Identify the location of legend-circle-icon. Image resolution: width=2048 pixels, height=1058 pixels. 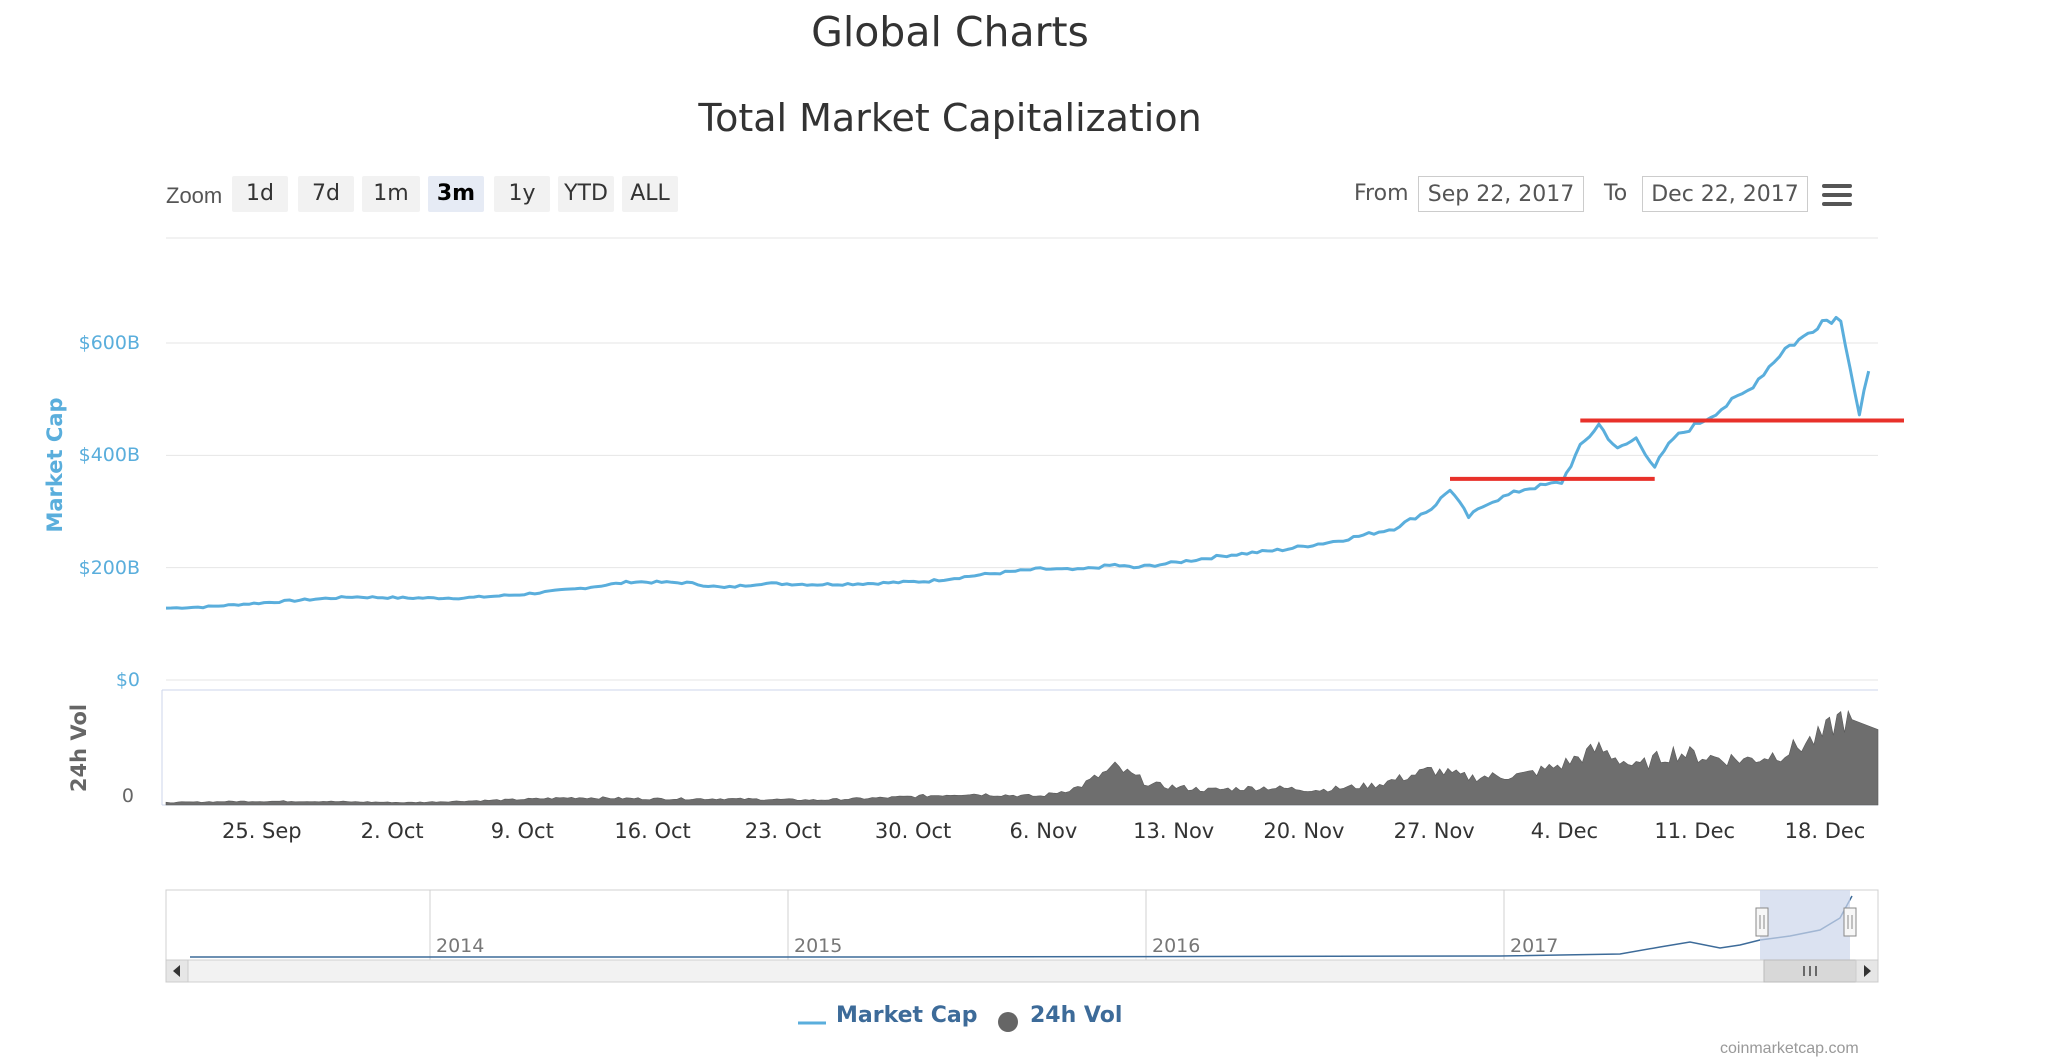
(1008, 1022).